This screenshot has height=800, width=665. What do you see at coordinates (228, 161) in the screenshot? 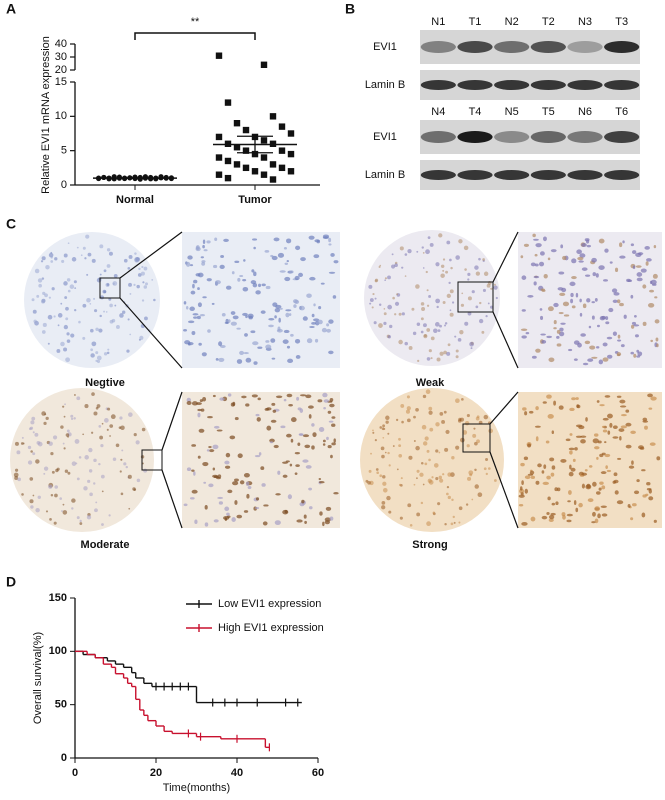
I see `data-point` at bounding box center [228, 161].